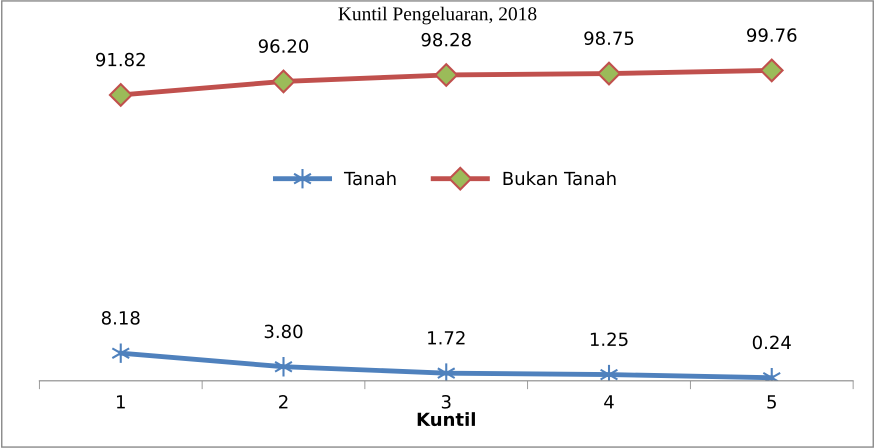 This screenshot has width=875, height=448. What do you see at coordinates (446, 39) in the screenshot?
I see `data-label: 98.28` at bounding box center [446, 39].